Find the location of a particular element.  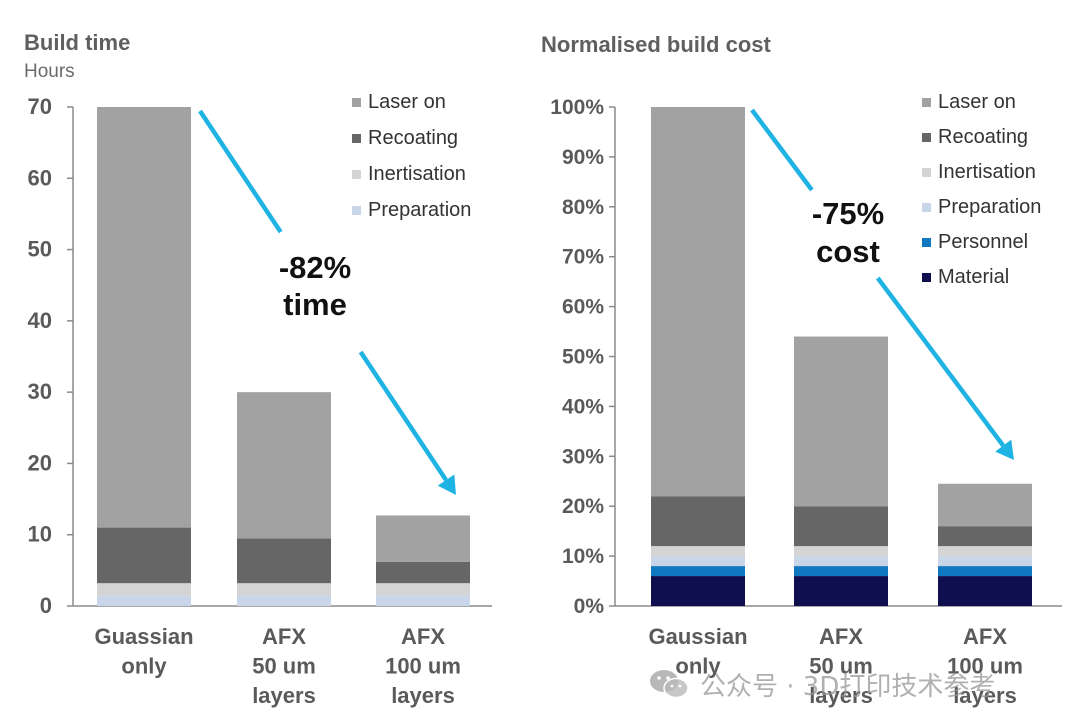

annotation-text: -75% is located at coordinates (848, 213).